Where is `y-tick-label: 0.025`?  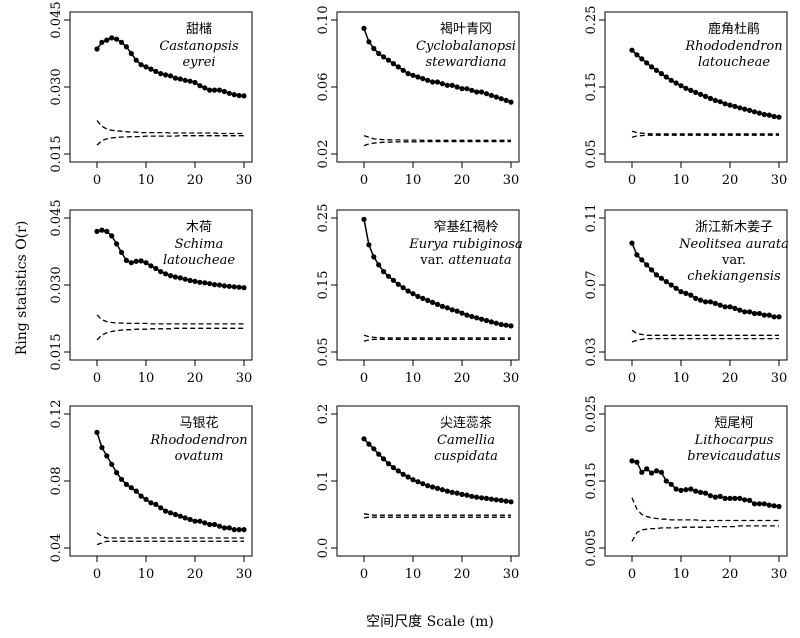 y-tick-label: 0.025 is located at coordinates (591, 413).